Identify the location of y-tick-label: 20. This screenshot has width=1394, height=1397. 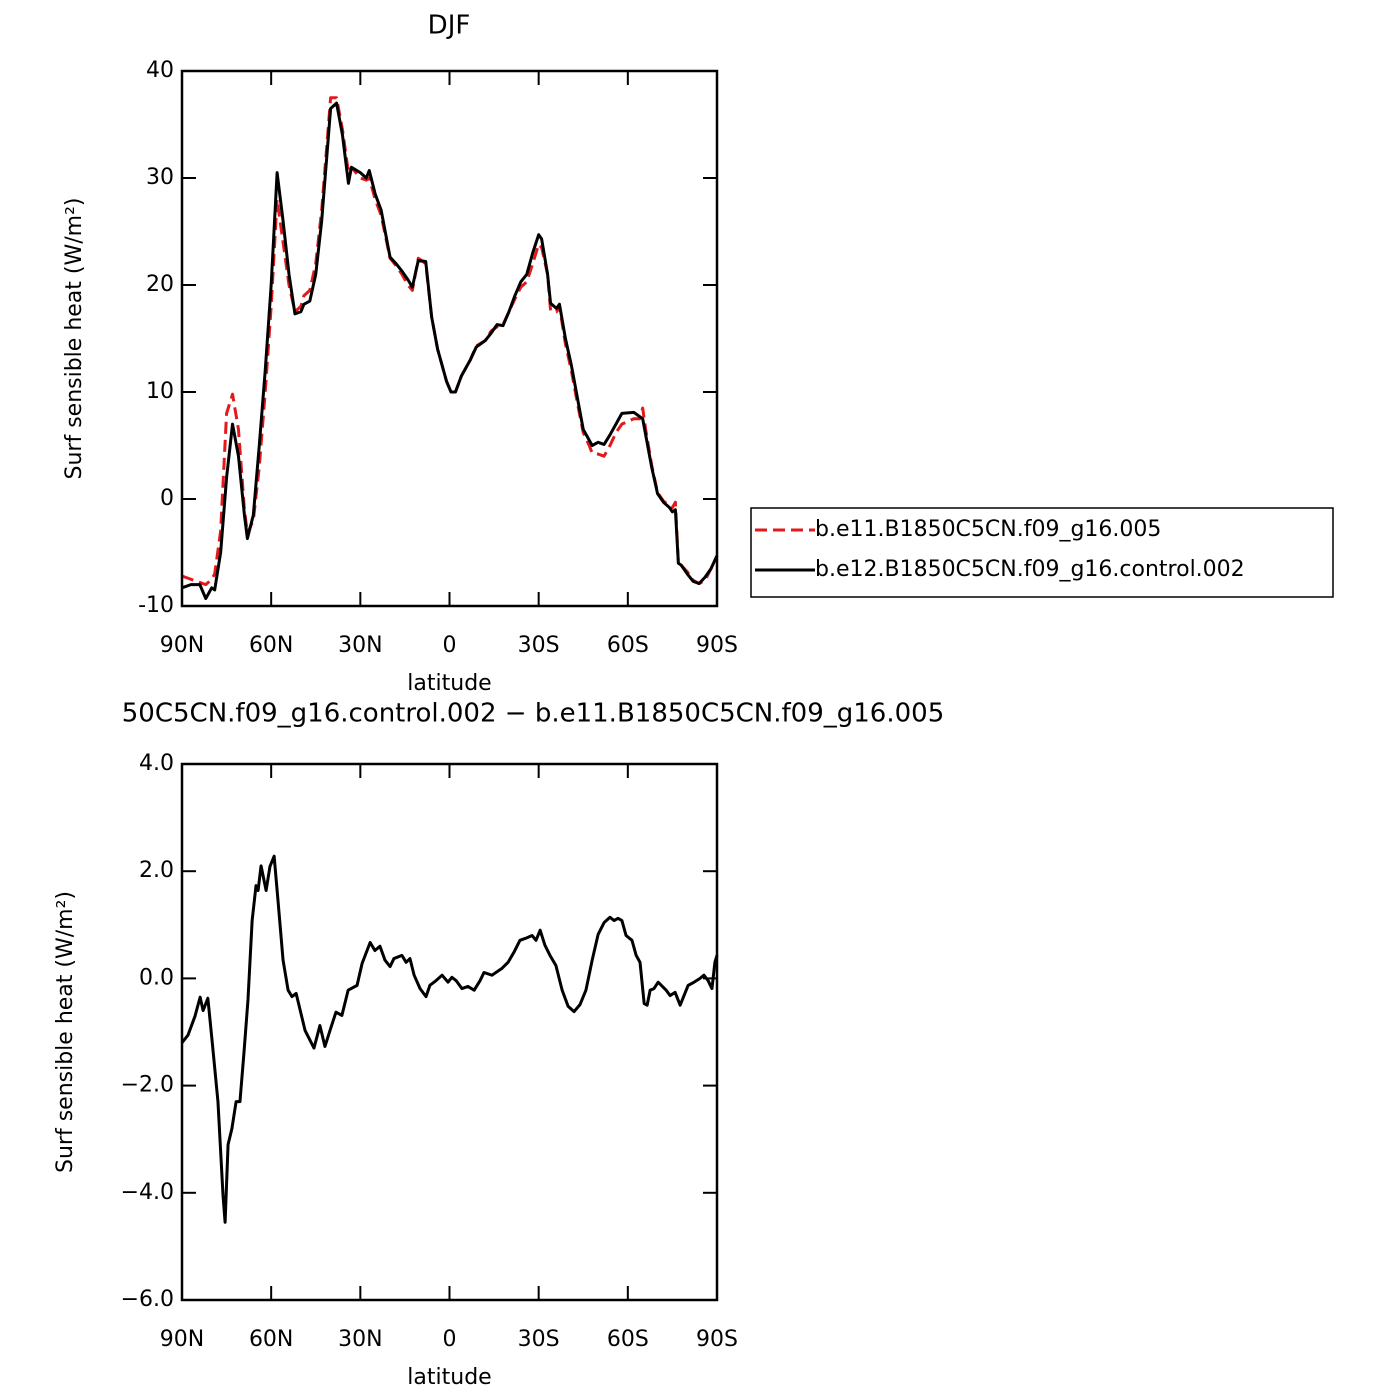
(160, 284).